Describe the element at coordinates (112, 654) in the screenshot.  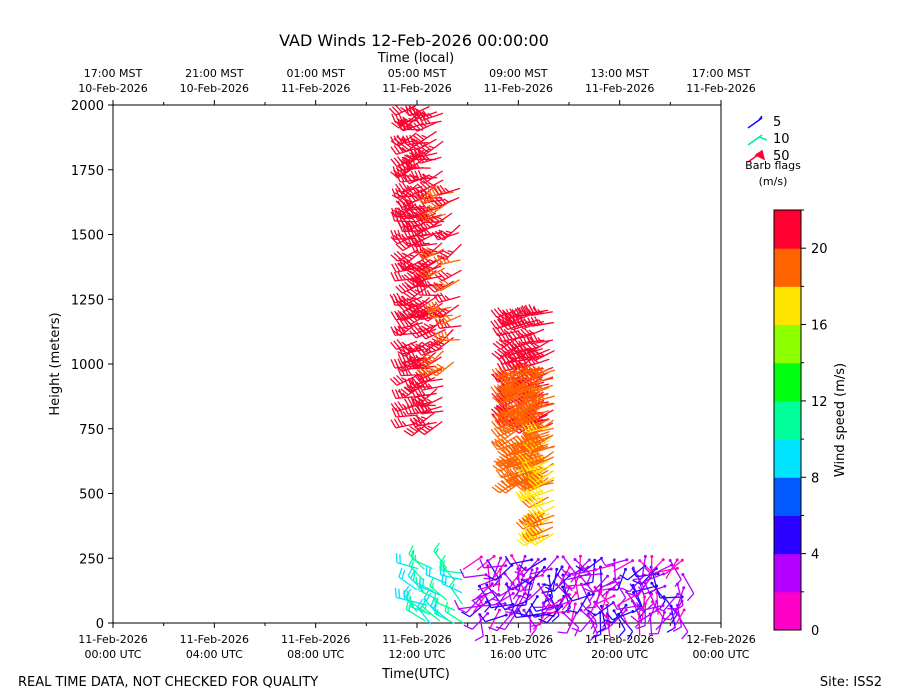
I see `x-tick-label: 00:00 UTC` at that location.